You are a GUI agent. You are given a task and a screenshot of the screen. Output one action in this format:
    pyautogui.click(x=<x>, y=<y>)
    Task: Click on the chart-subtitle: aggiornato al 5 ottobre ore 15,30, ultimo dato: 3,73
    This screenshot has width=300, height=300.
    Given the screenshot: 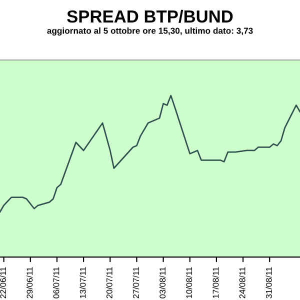 What is the action you would take?
    pyautogui.click(x=150, y=31)
    